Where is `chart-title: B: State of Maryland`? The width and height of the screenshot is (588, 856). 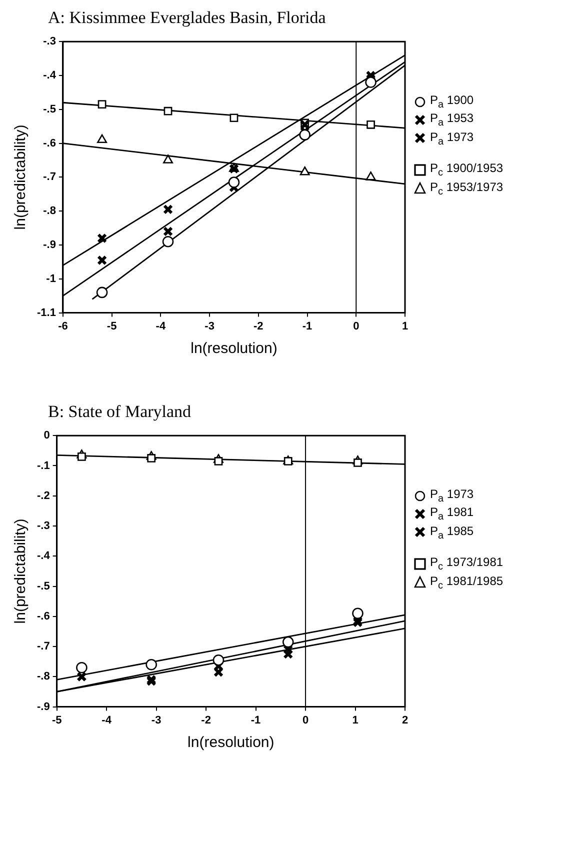 chart-title: B: State of Maryland is located at coordinates (120, 412).